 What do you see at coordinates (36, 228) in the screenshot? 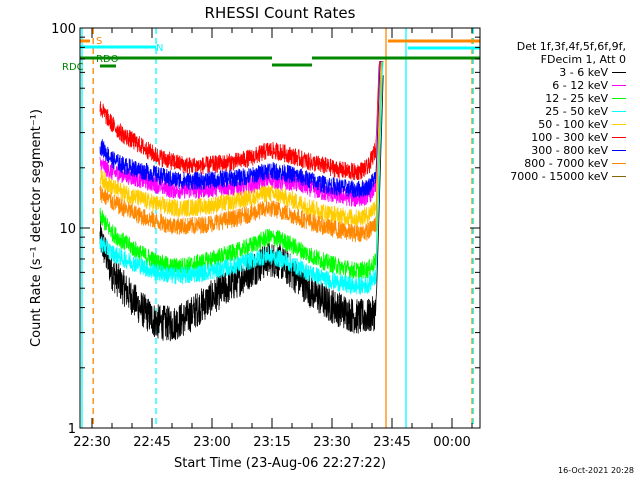
I see `y-axis-label: Count Rate (s⁻¹ detector segment⁻¹)` at bounding box center [36, 228].